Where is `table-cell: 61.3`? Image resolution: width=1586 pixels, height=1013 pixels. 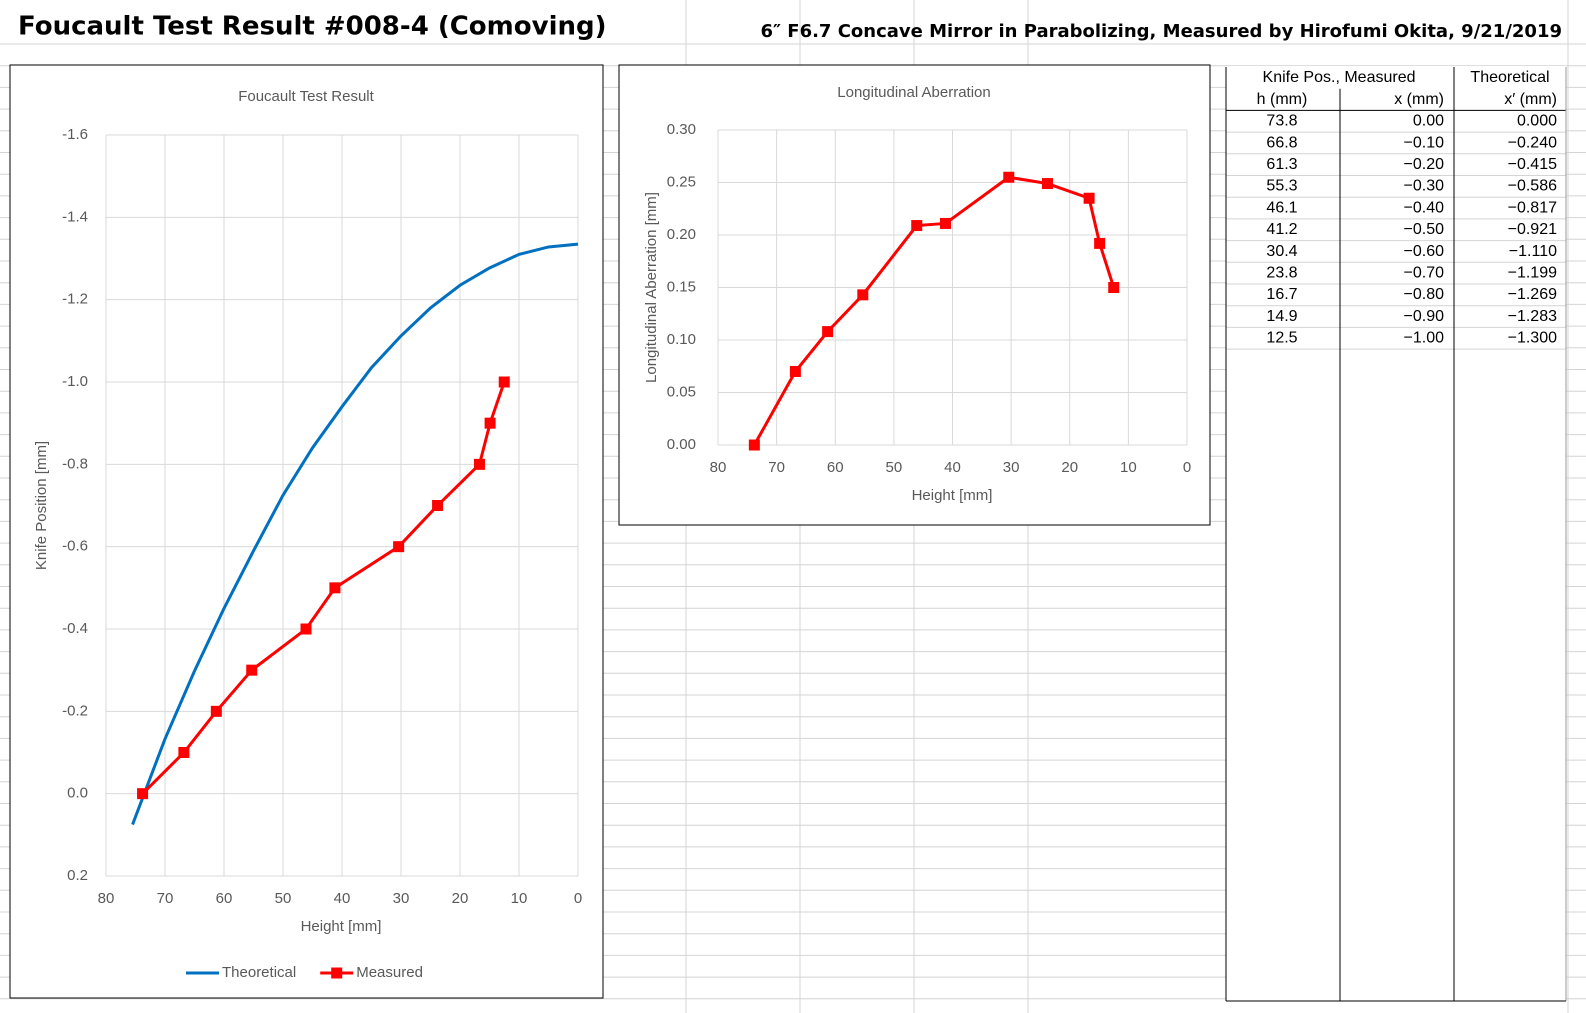
table-cell: 61.3 is located at coordinates (1281, 164).